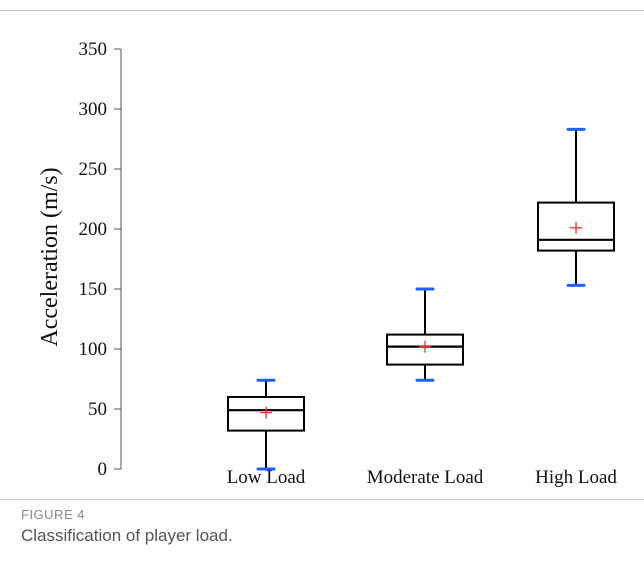 The width and height of the screenshot is (644, 572). I want to click on y-axis-ticks: 0 50 100 150 200 250 300 350, so click(100, 259).